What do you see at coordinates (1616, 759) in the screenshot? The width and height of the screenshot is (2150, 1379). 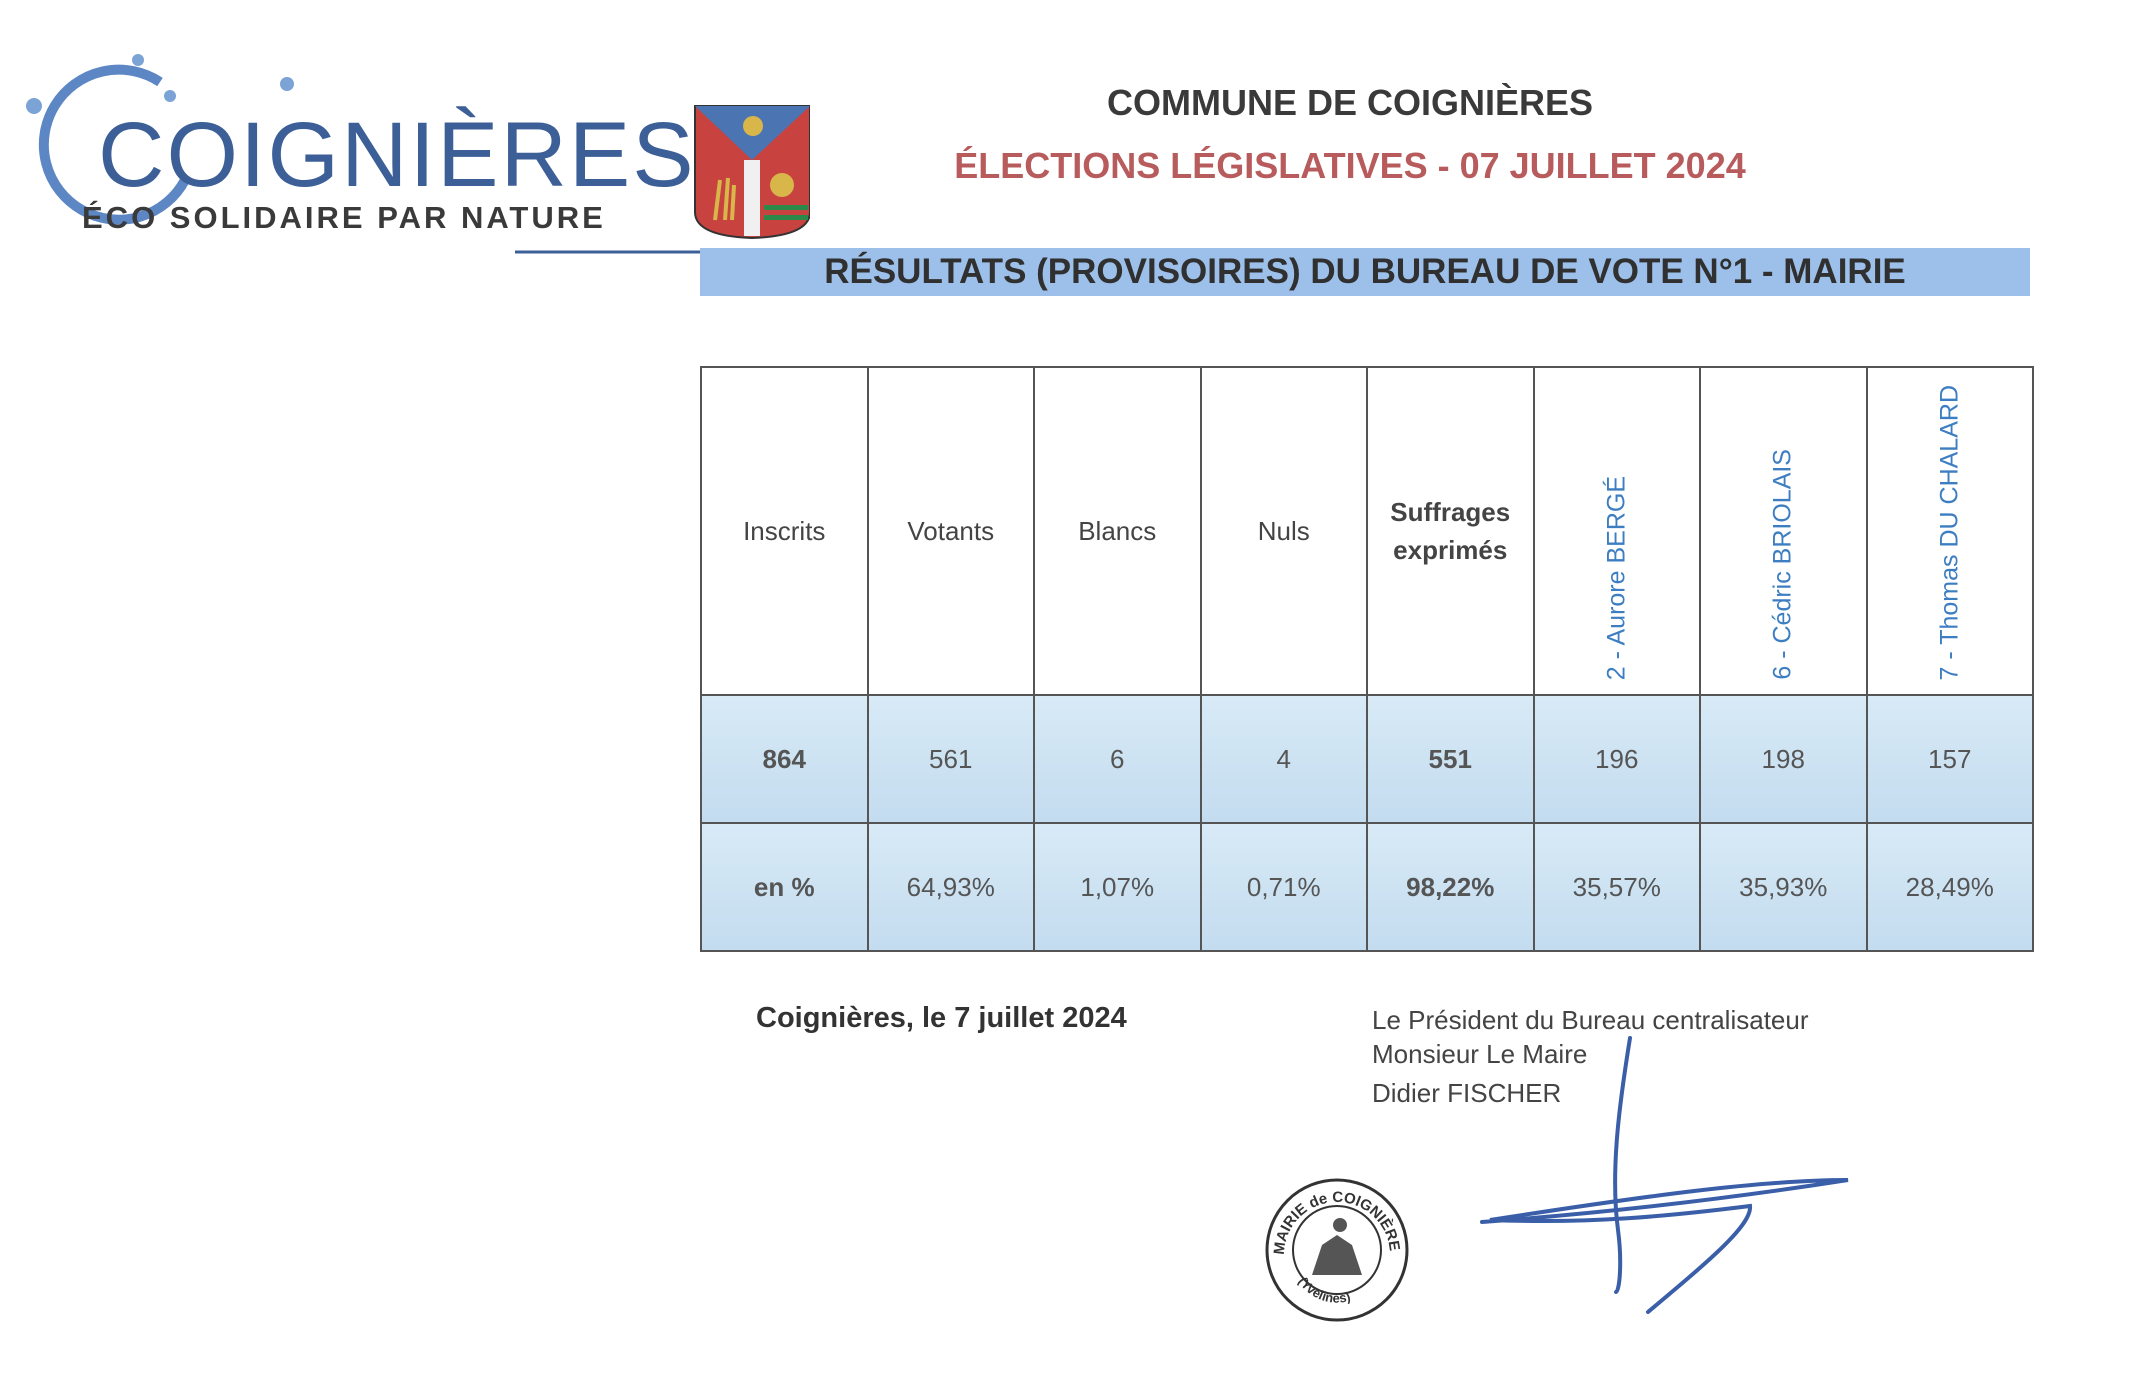 I see `count-berge: 196` at bounding box center [1616, 759].